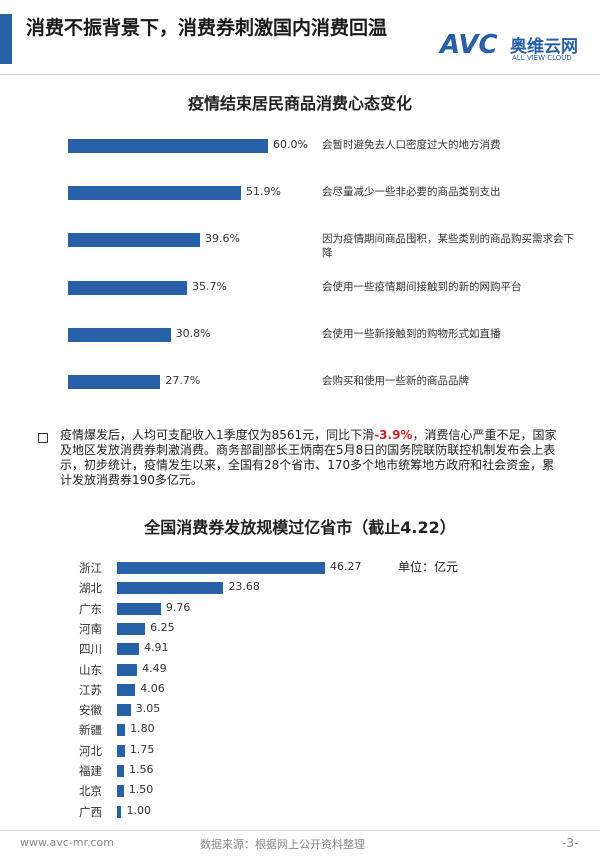 This screenshot has width=600, height=867. Describe the element at coordinates (544, 47) in the screenshot. I see `logo-cn: 奥维云网` at that location.